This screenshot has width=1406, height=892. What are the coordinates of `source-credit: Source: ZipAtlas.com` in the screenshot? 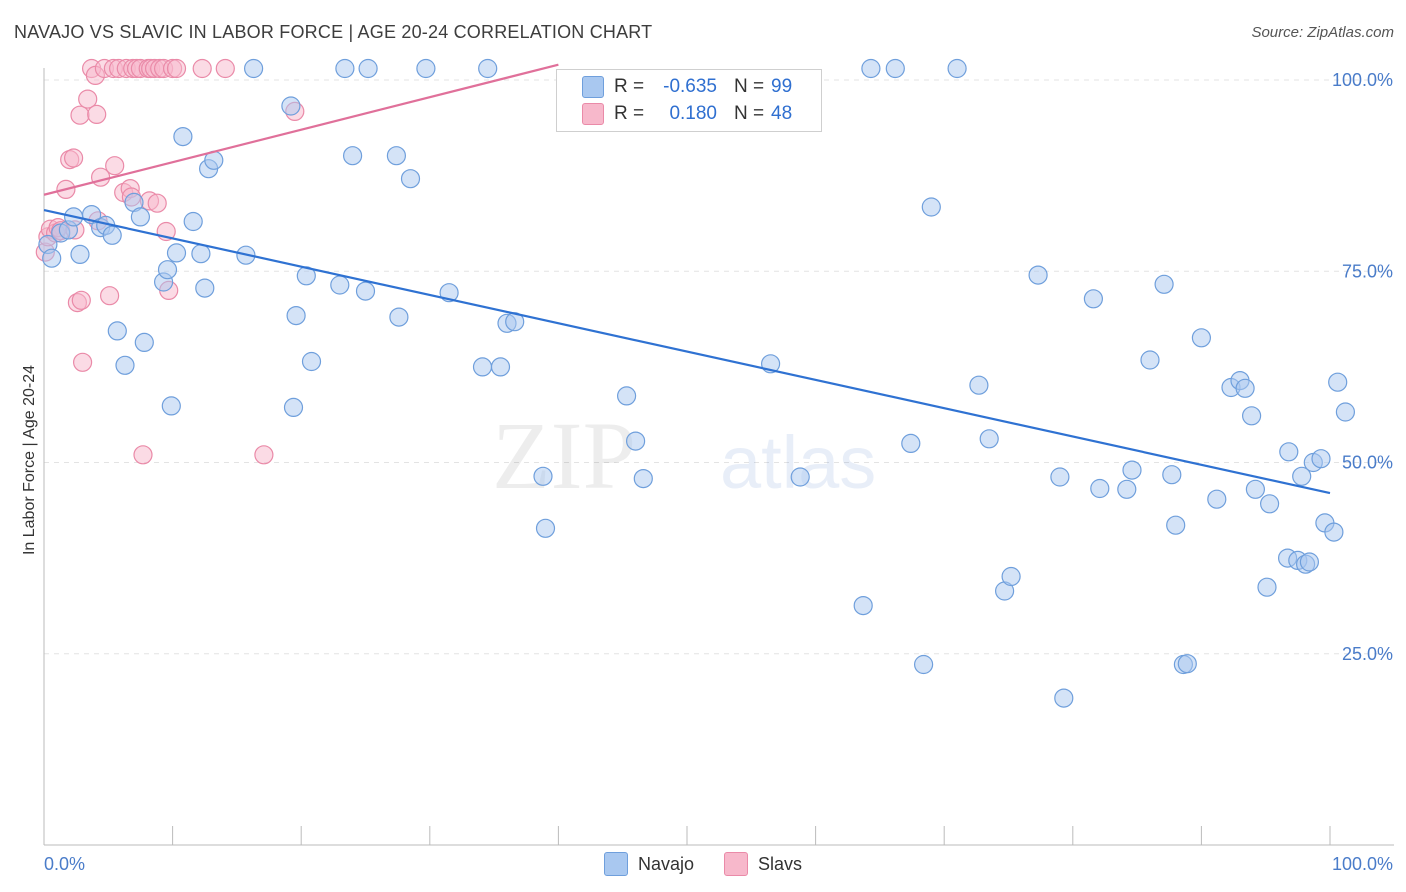 It's located at (1322, 32).